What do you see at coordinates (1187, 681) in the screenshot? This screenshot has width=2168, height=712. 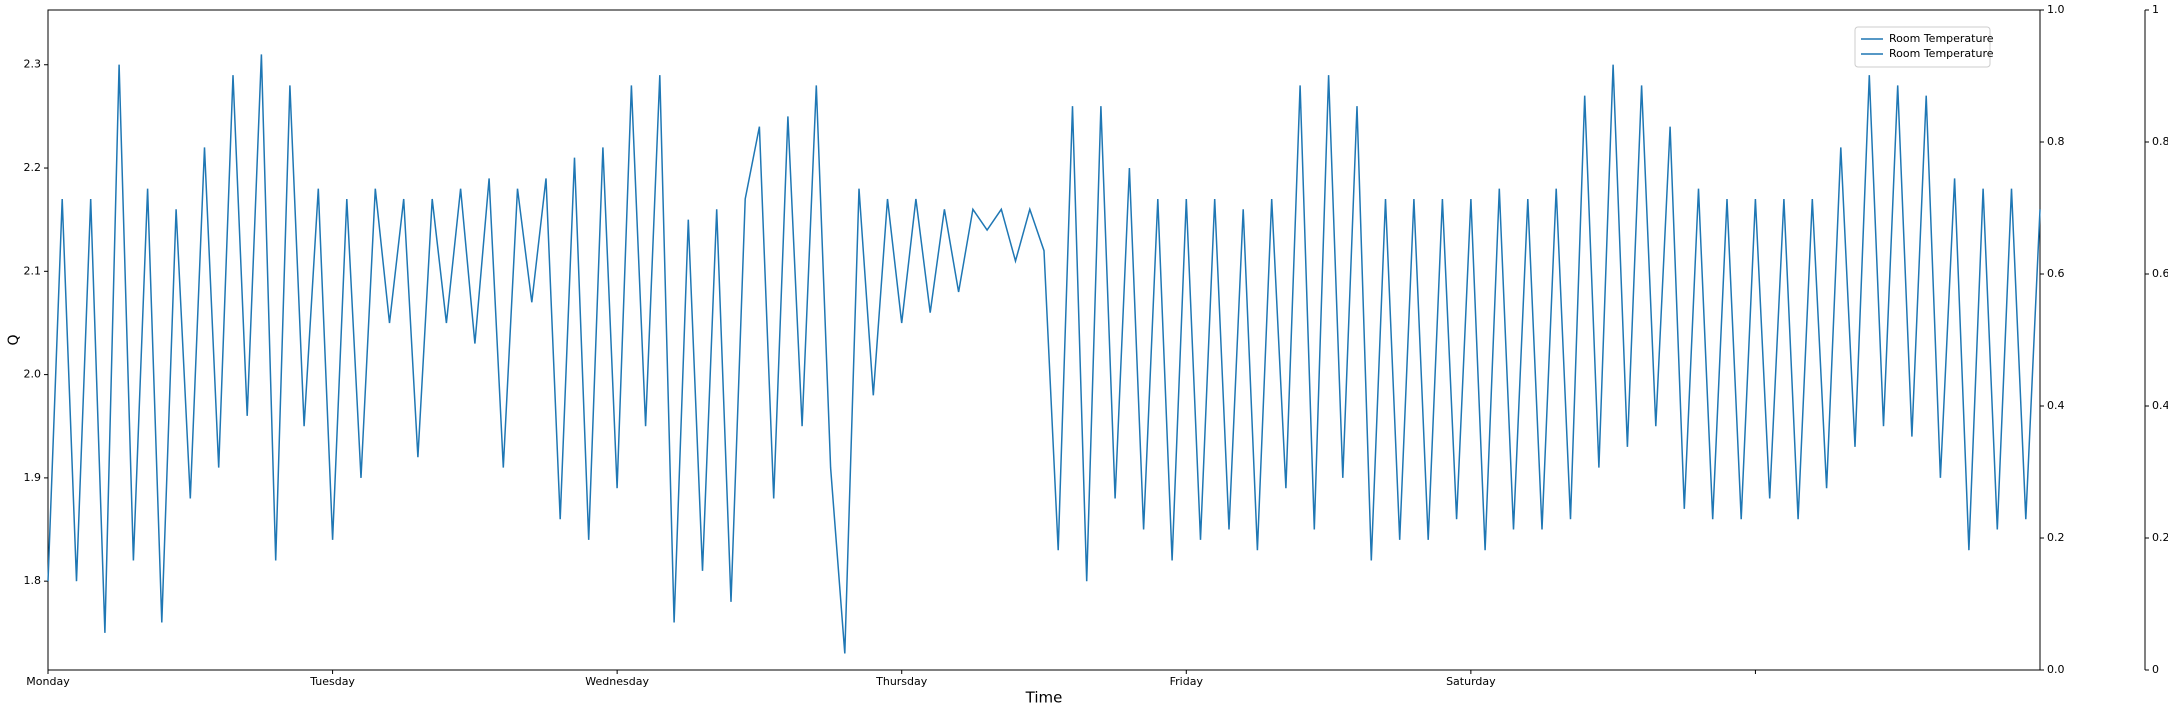 I see `x-tick-label: Friday` at bounding box center [1187, 681].